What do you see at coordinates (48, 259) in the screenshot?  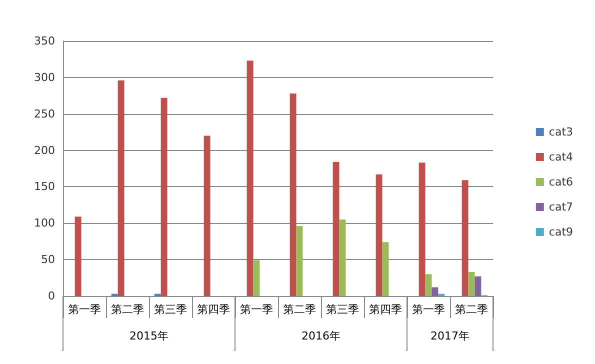 I see `y-tick-label: 50` at bounding box center [48, 259].